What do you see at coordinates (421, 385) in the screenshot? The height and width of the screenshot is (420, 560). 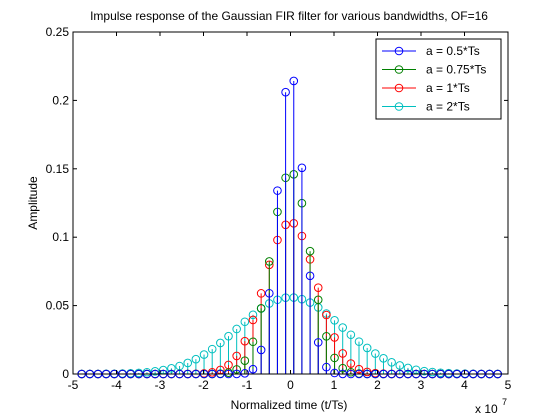 I see `x-tick-label: 3` at bounding box center [421, 385].